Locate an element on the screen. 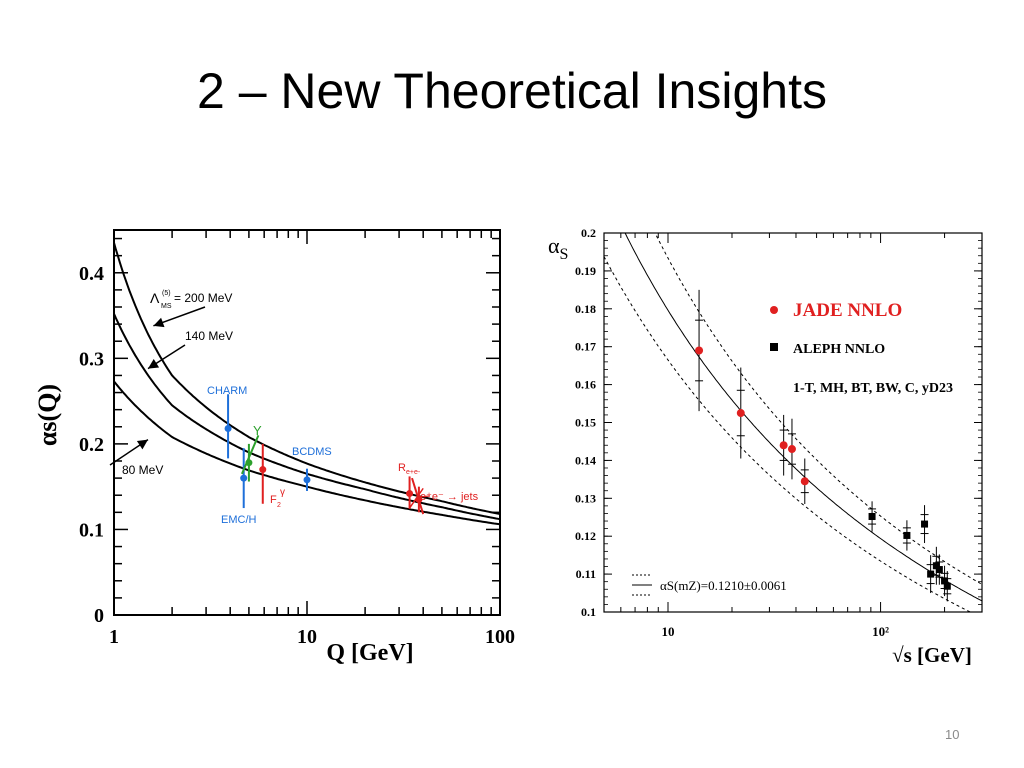  right-xtick-label: 10² is located at coordinates (880, 631).